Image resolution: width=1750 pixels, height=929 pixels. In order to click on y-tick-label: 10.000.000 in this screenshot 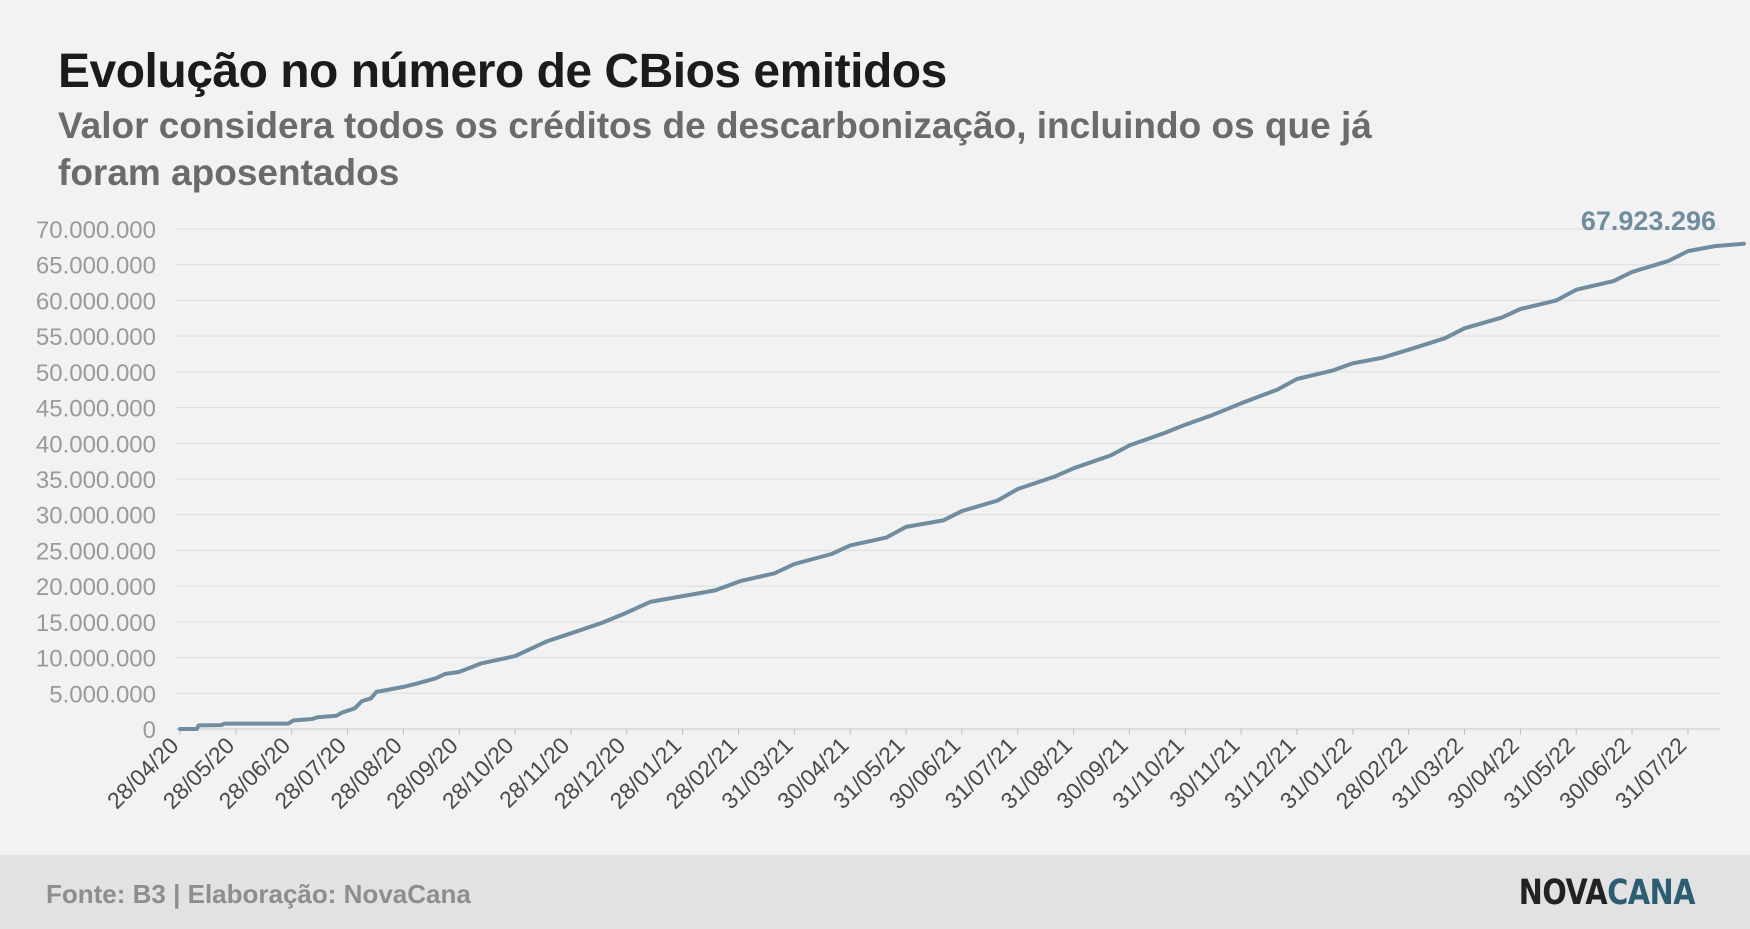, I will do `click(96, 659)`.